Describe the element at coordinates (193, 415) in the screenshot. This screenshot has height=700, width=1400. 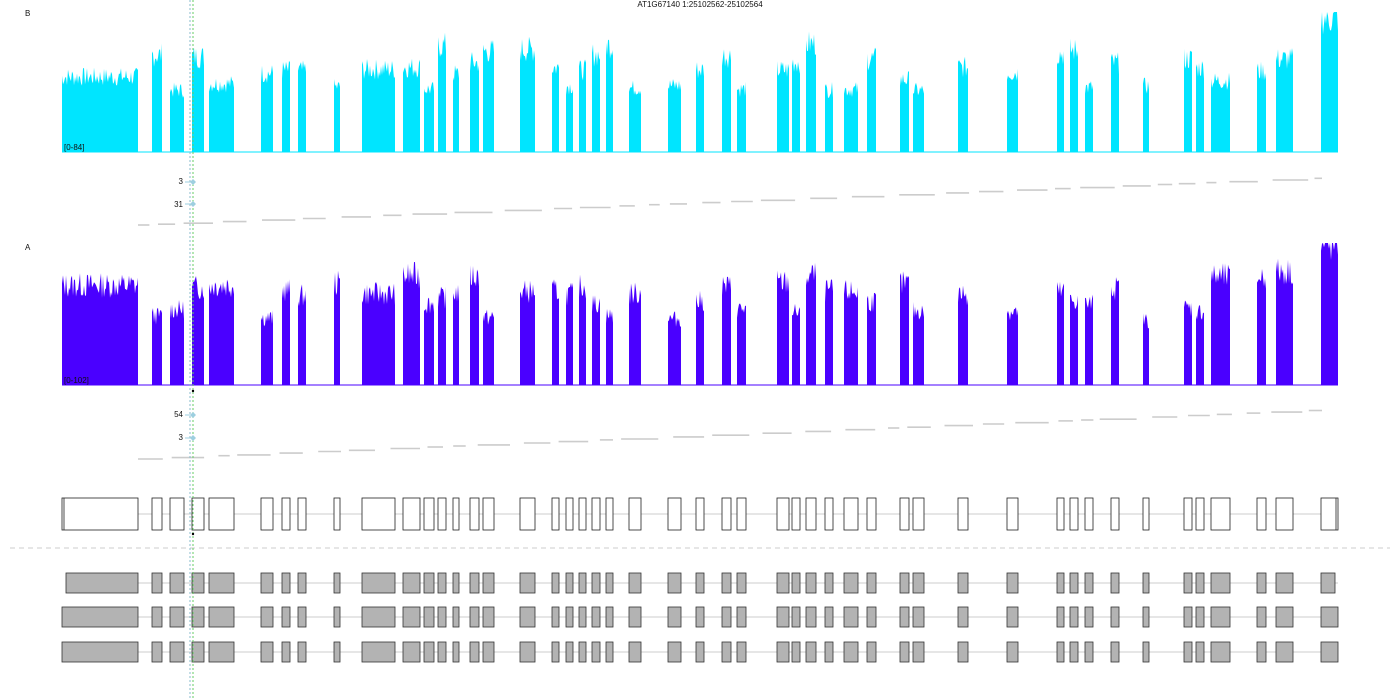
I see `junction-diamond-marker` at that location.